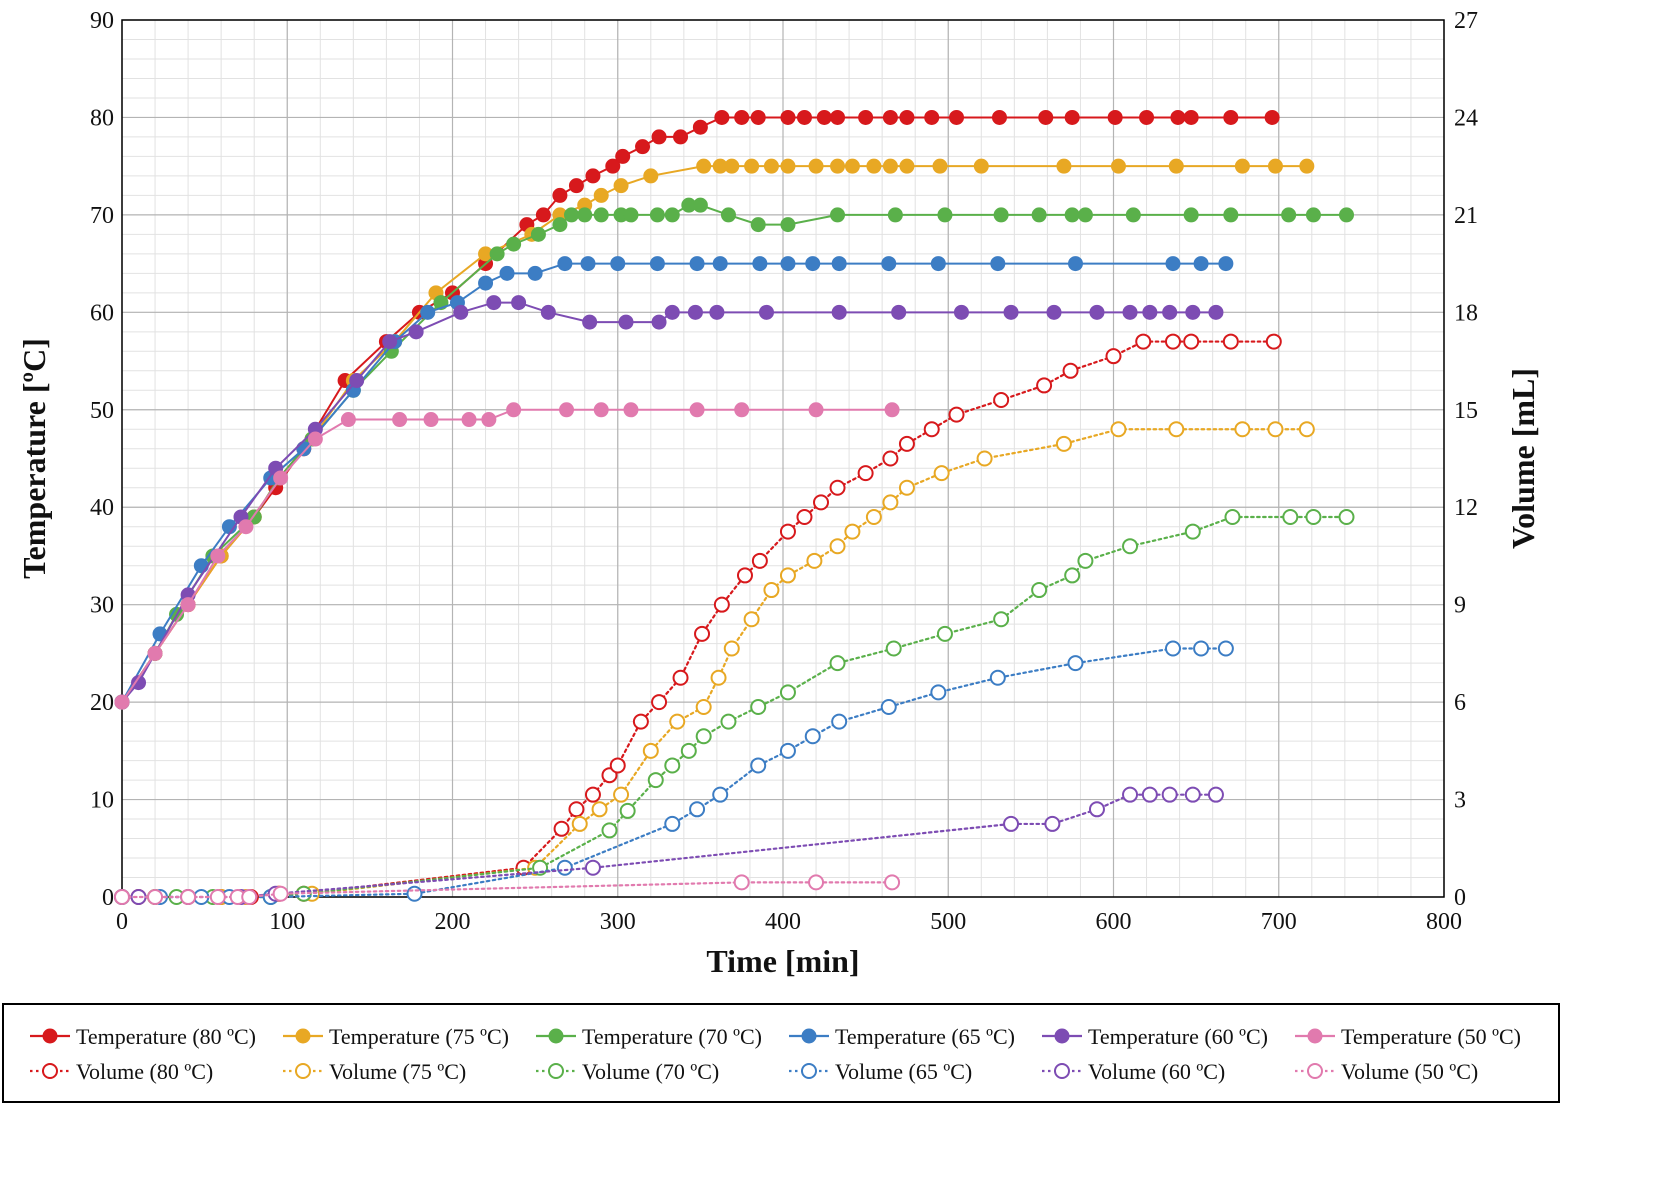  Describe the element at coordinates (1466, 216) in the screenshot. I see `y2-tick-label: 21` at that location.